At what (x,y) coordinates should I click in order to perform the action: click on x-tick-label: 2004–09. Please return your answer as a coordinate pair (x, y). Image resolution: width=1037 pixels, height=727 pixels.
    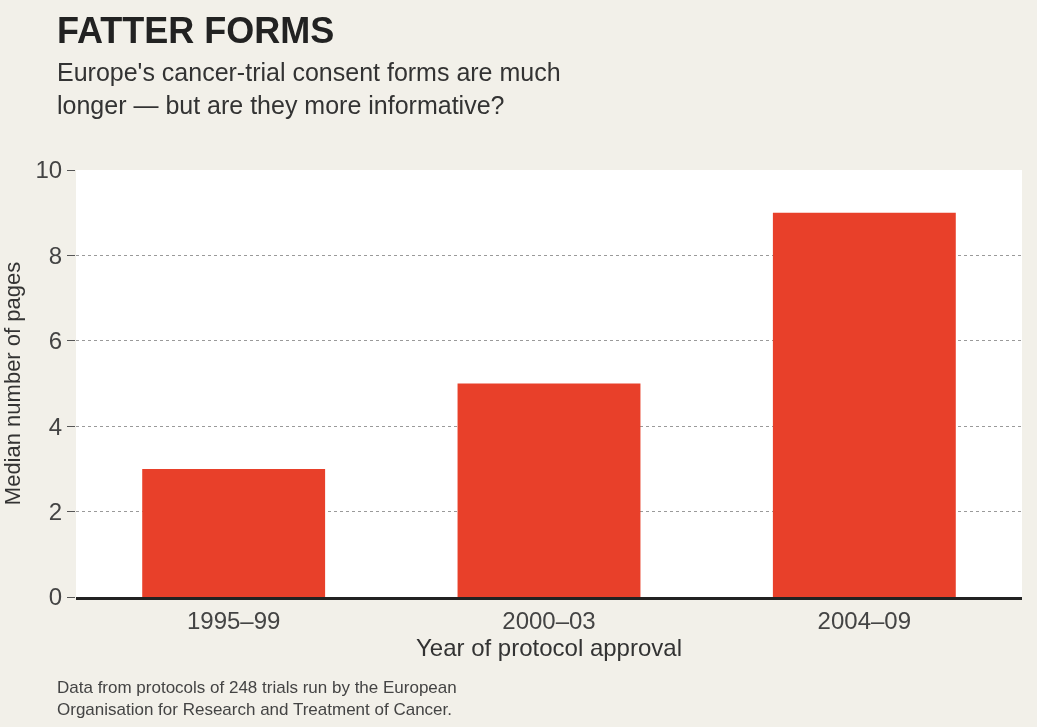
    Looking at the image, I should click on (864, 620).